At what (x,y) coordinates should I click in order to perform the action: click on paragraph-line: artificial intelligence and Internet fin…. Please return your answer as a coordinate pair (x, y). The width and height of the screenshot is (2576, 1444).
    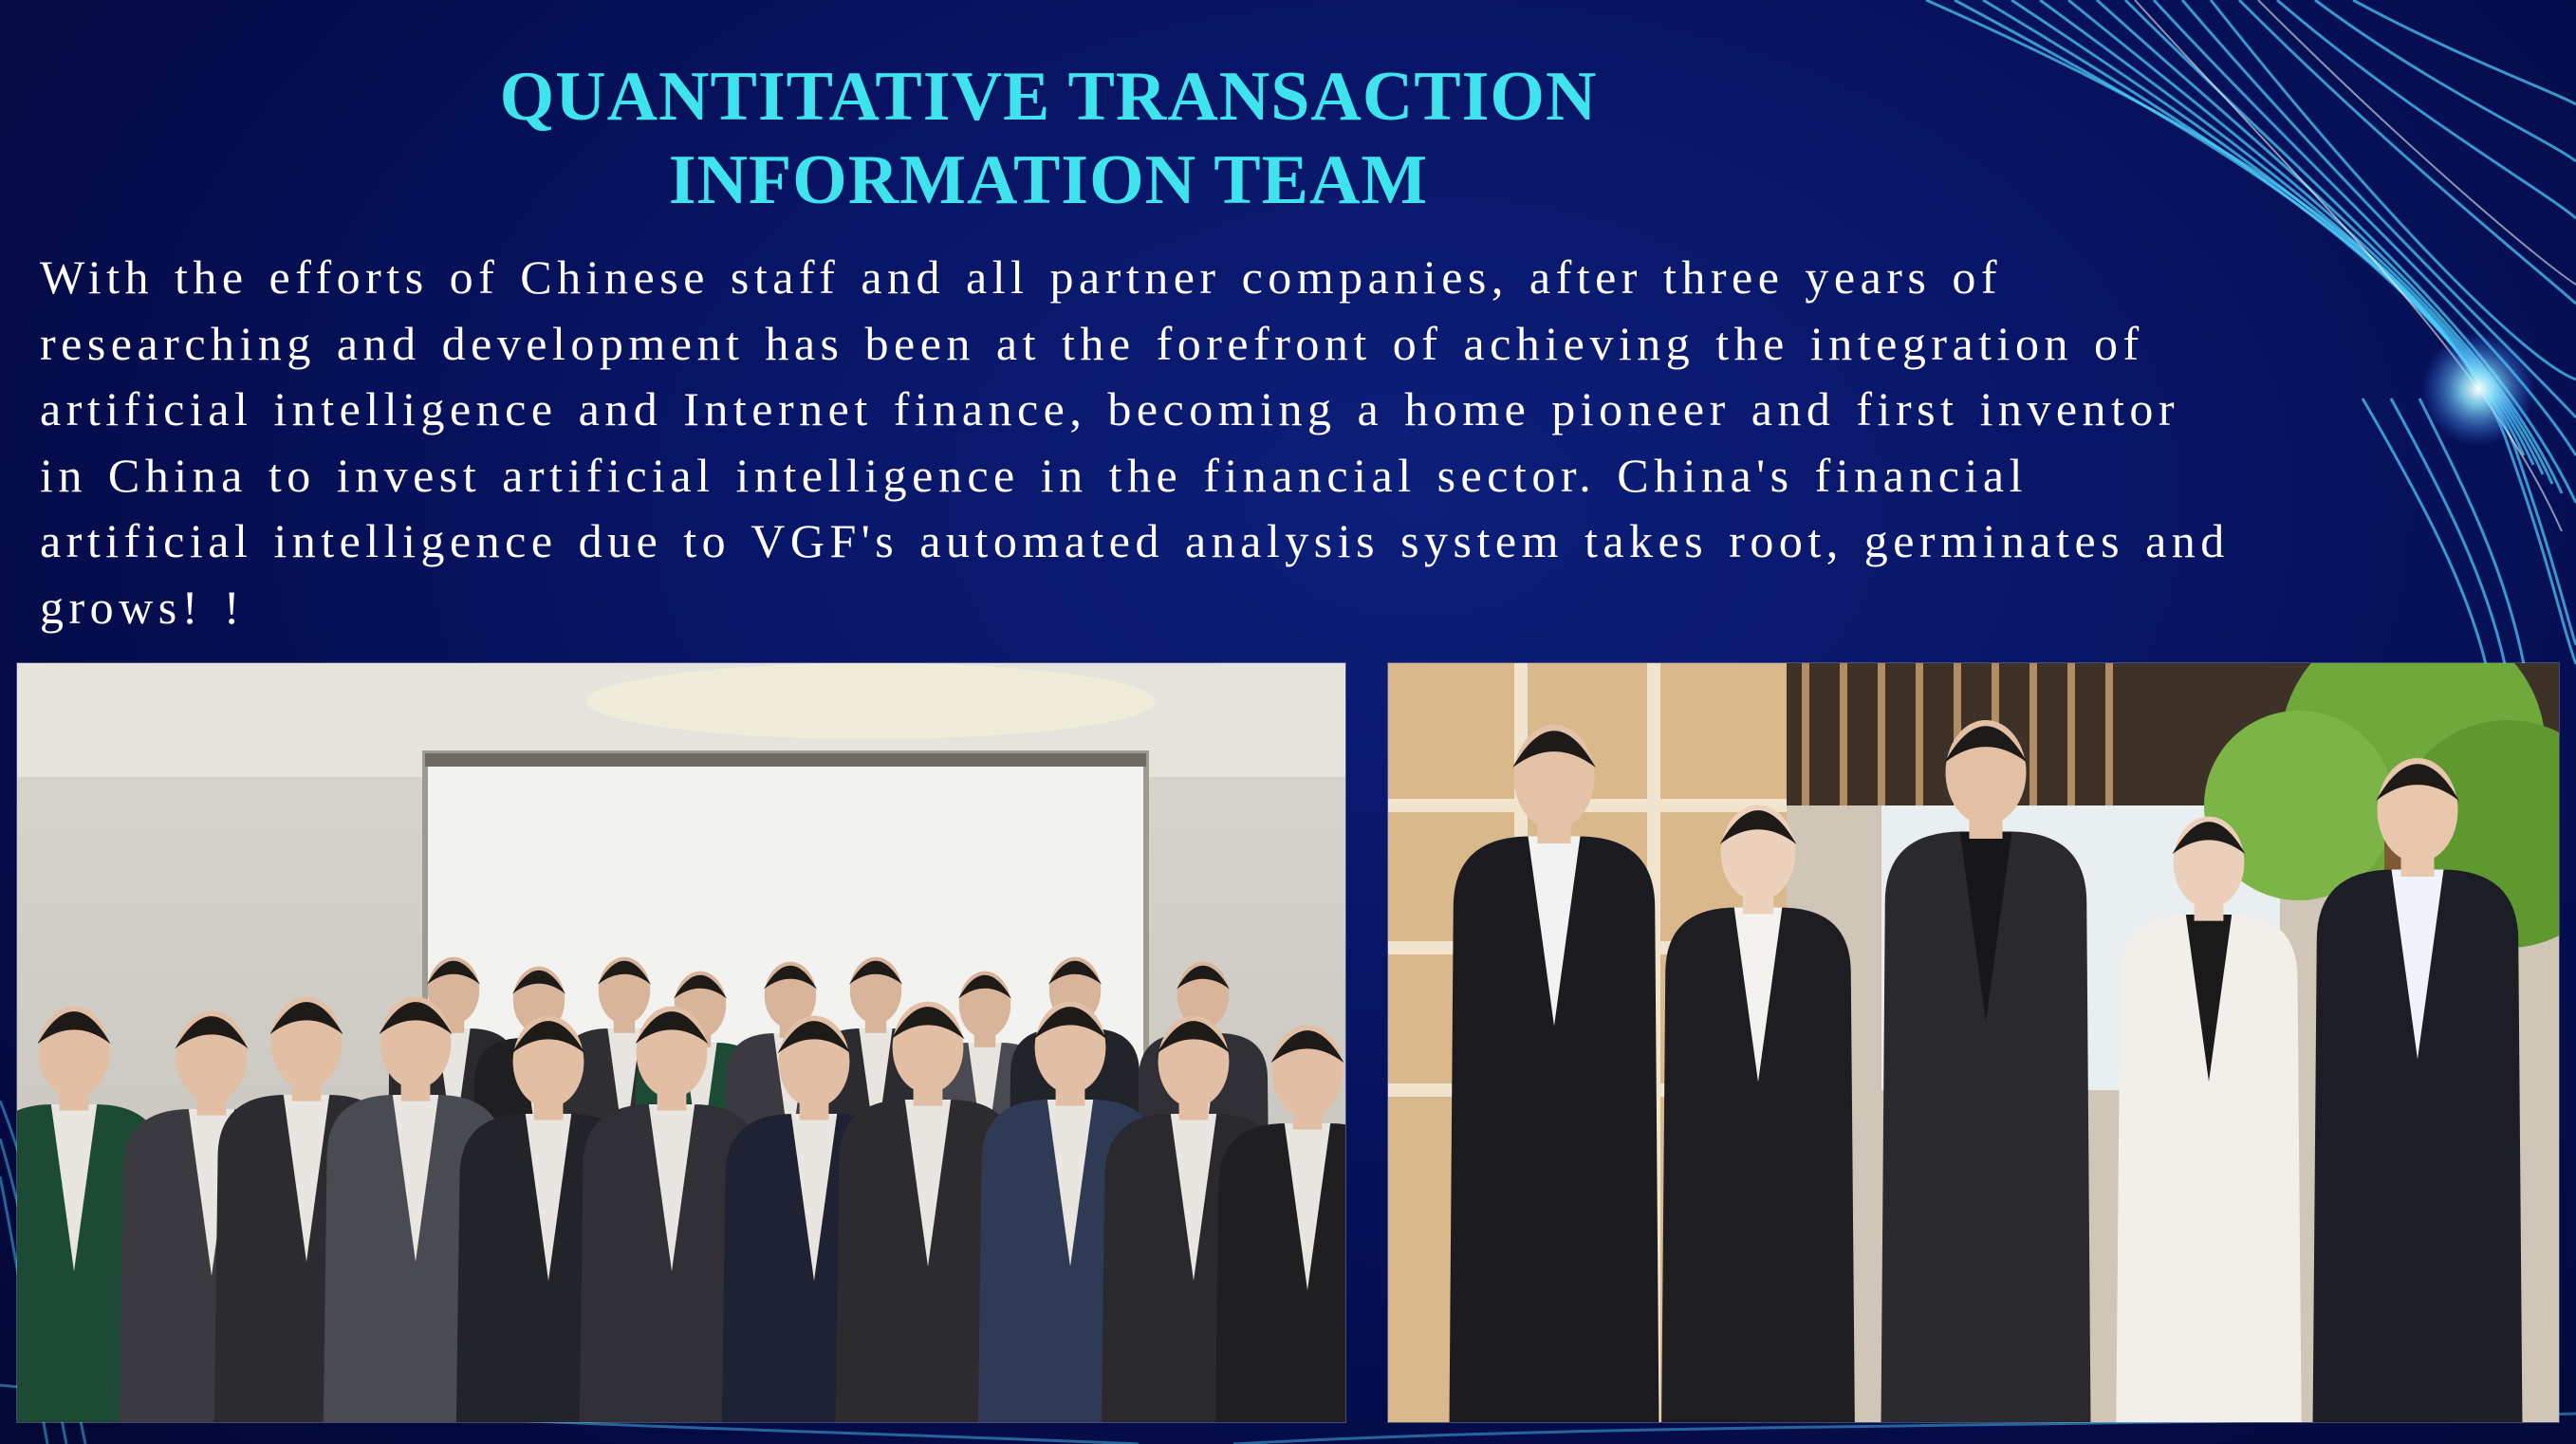
    Looking at the image, I should click on (1110, 408).